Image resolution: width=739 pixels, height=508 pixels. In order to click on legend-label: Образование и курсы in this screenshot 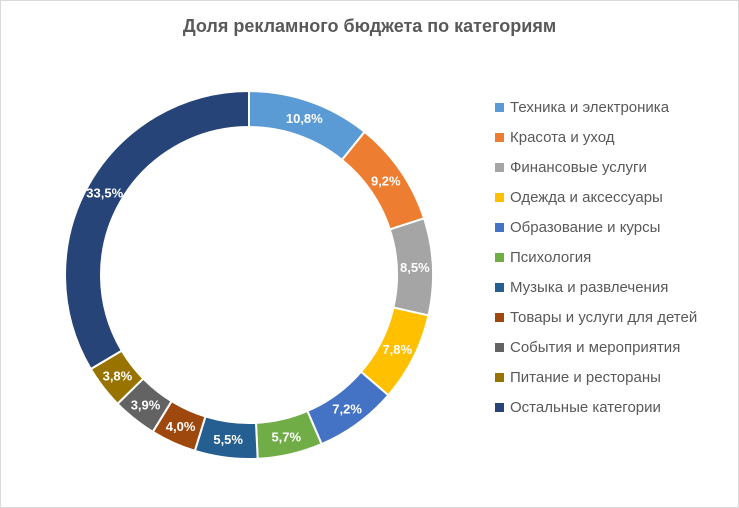, I will do `click(585, 227)`.